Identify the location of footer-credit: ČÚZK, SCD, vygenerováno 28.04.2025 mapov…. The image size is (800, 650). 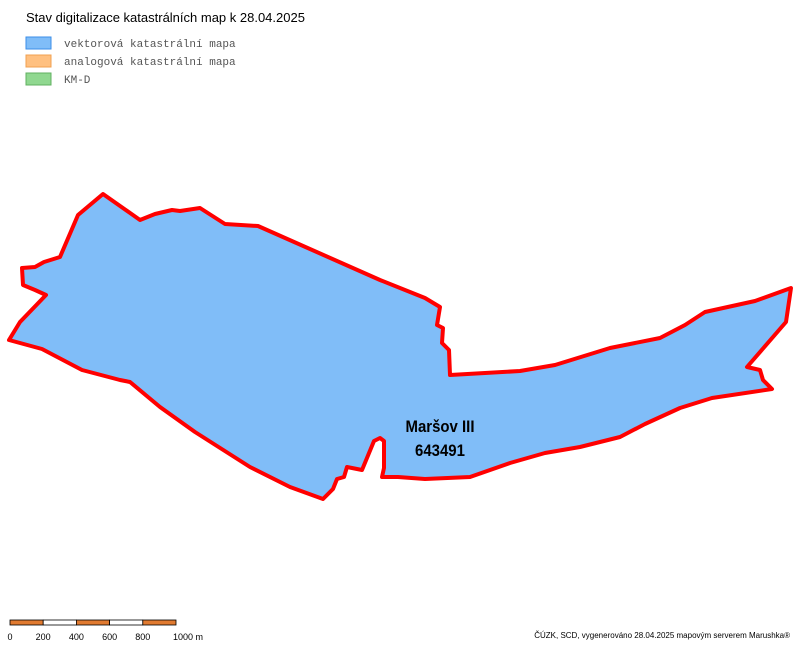
(662, 635).